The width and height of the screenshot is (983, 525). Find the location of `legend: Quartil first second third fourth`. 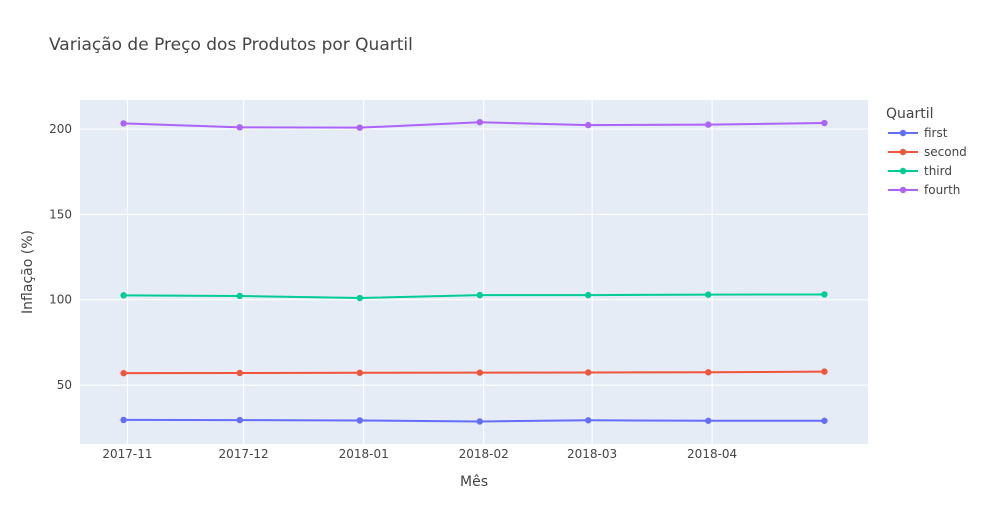

legend: Quartil first second third fourth is located at coordinates (926, 151).